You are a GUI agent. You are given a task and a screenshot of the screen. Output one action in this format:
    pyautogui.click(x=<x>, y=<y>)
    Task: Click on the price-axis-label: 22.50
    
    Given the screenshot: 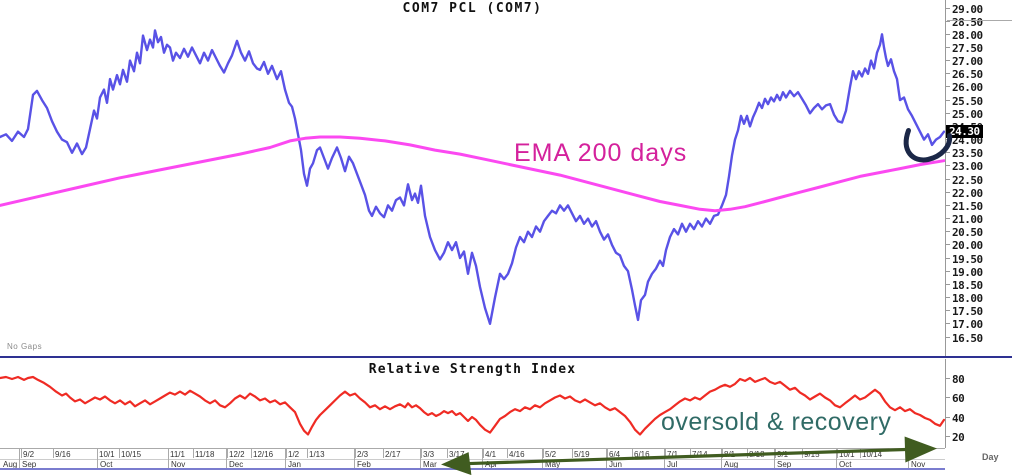 What is the action you would take?
    pyautogui.click(x=967, y=180)
    